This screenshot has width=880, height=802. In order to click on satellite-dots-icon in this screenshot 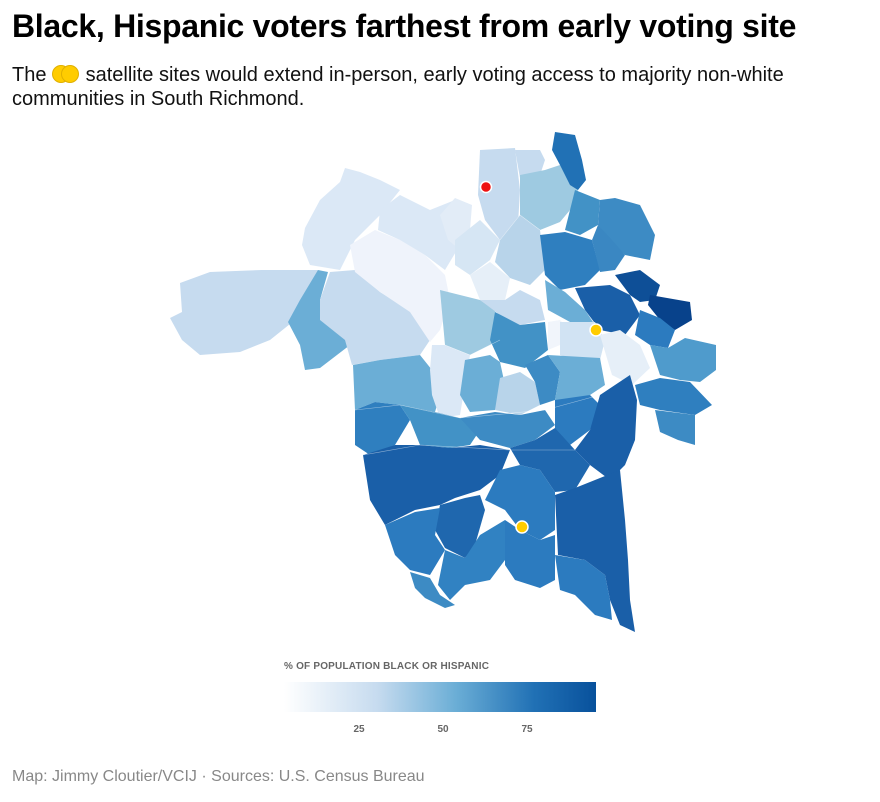, I will do `click(66, 74)`.